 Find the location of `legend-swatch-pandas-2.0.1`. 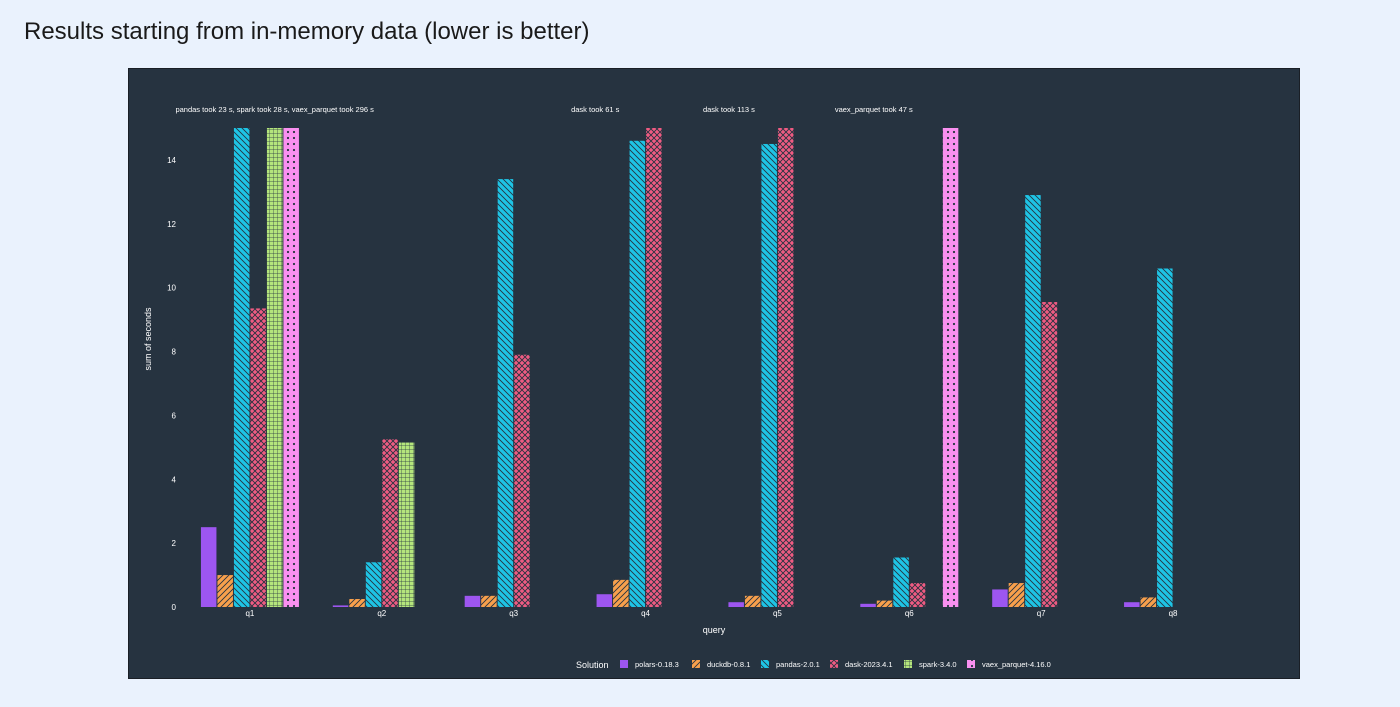

legend-swatch-pandas-2.0.1 is located at coordinates (765, 664).